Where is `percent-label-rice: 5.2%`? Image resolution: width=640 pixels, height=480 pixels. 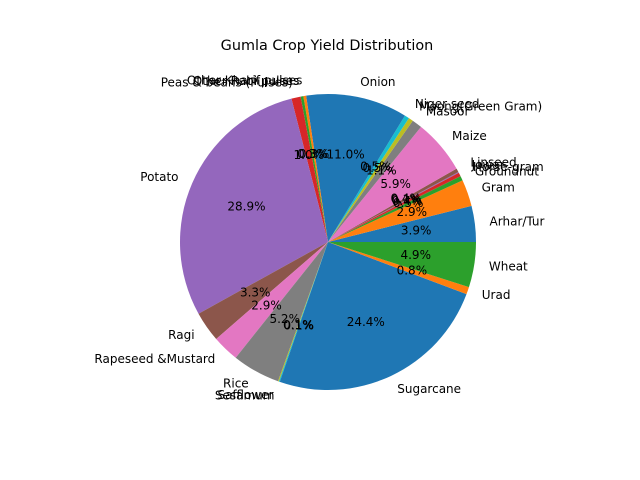
percent-label-rice: 5.2% is located at coordinates (284, 319).